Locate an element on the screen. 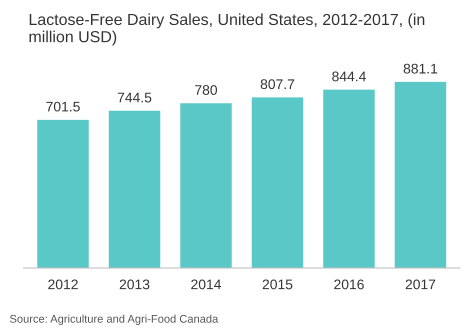  x-tick-label: 2012 is located at coordinates (63, 284).